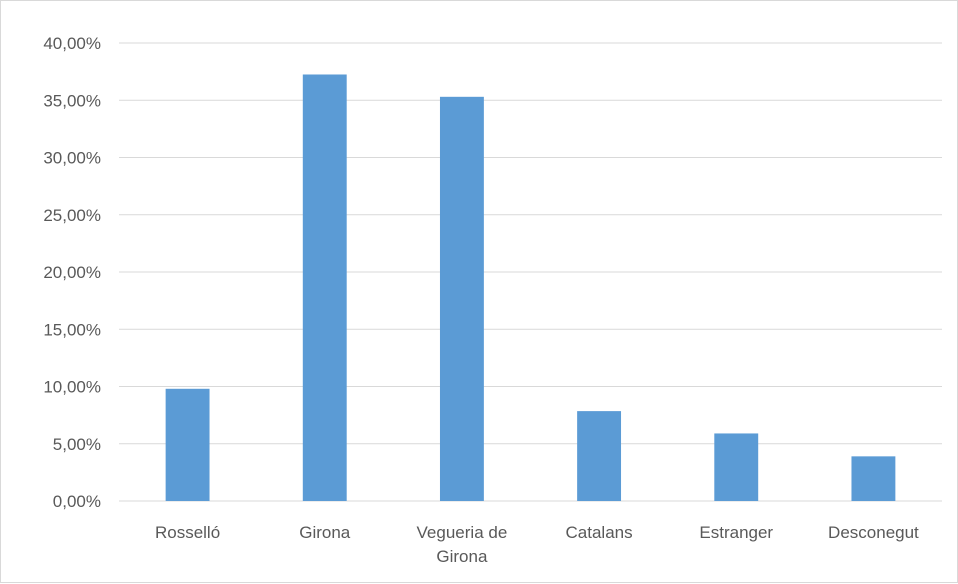 This screenshot has height=584, width=958. I want to click on y-tick-label: 5,00%, so click(77, 444).